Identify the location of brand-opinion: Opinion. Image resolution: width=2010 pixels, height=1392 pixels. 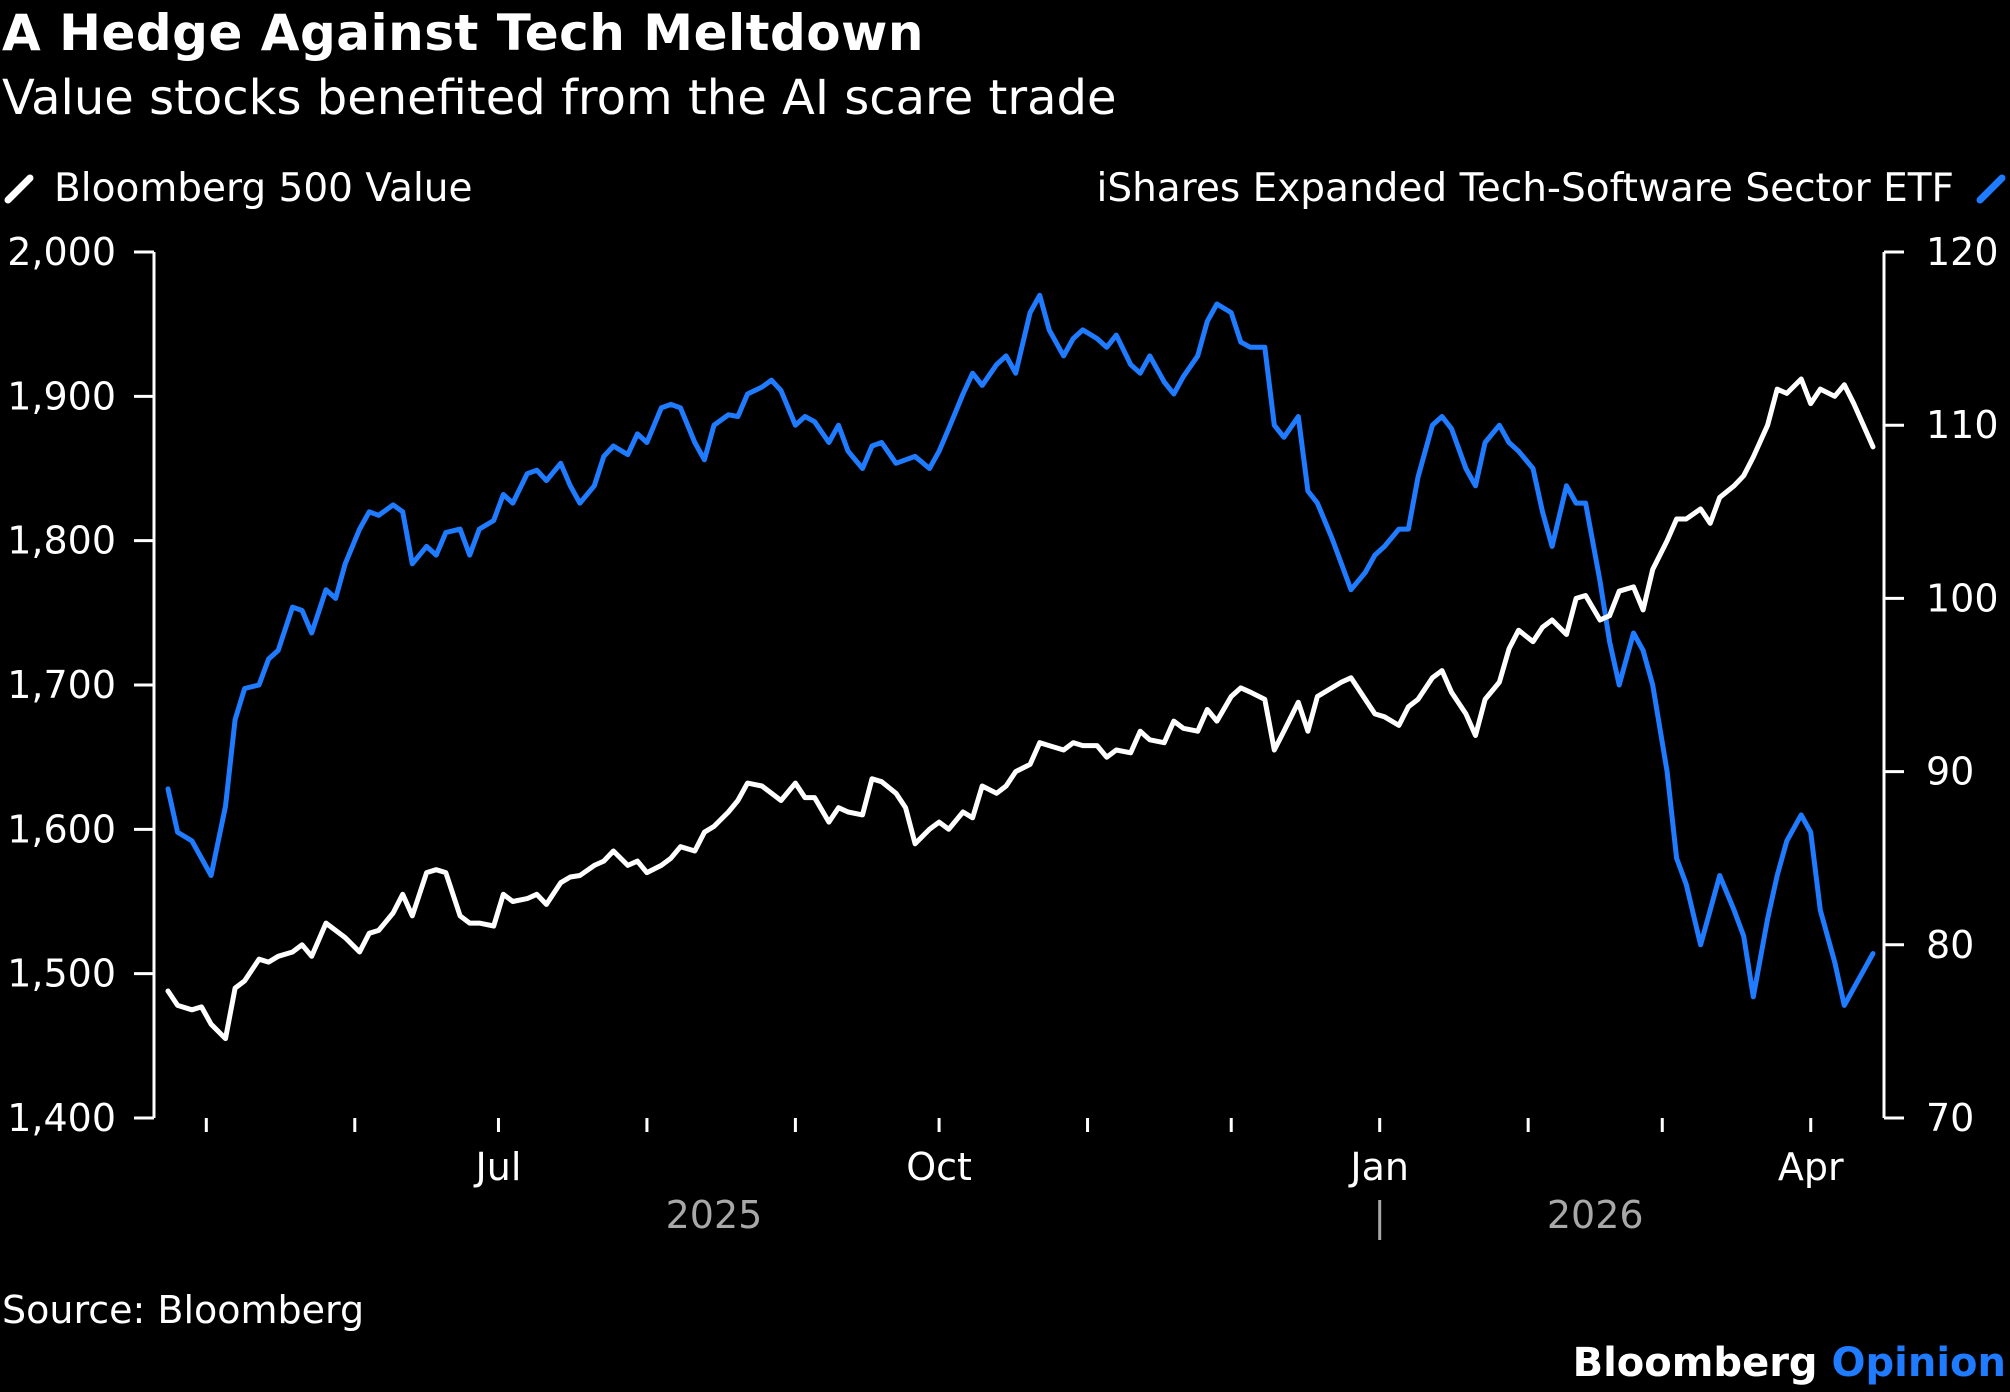
(1919, 1363).